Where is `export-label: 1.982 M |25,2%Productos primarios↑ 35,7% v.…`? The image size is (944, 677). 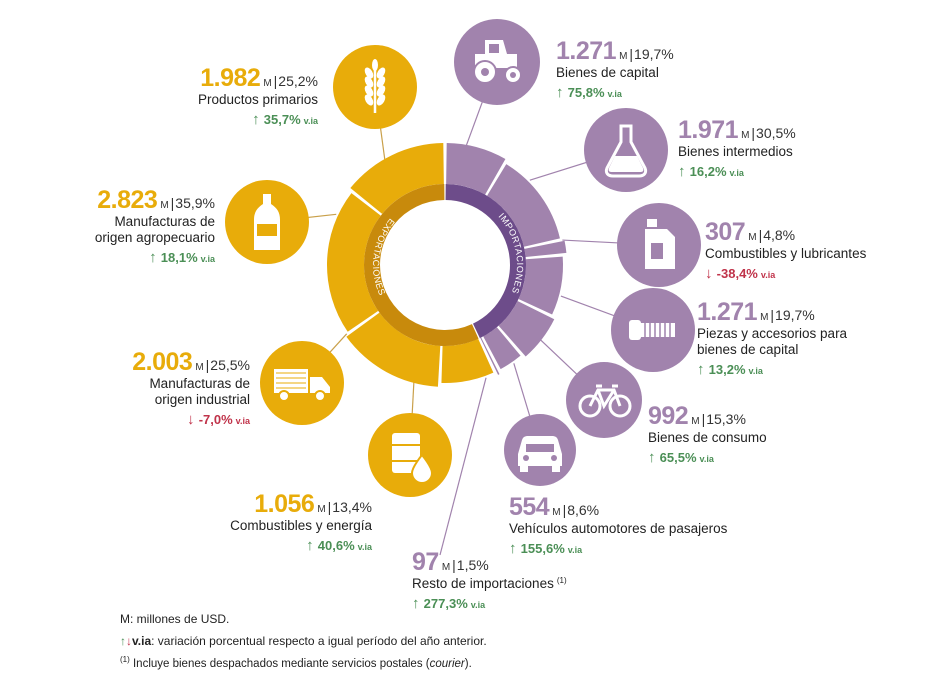
export-label: 1.982 M |25,2%Productos primarios↑ 35,7% v.… is located at coordinates (258, 96).